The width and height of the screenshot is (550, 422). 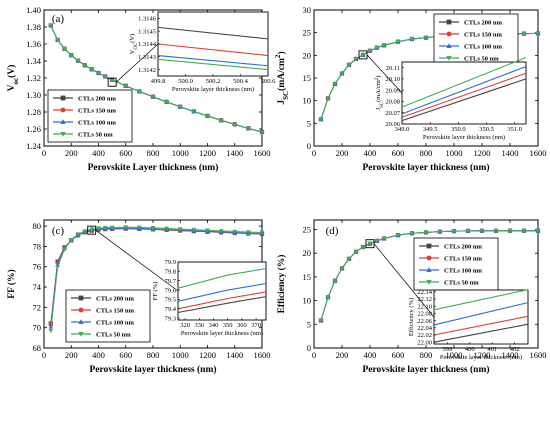 I want to click on x-axis-title: Perovskite Layer thickness (nm), so click(x=153, y=167).